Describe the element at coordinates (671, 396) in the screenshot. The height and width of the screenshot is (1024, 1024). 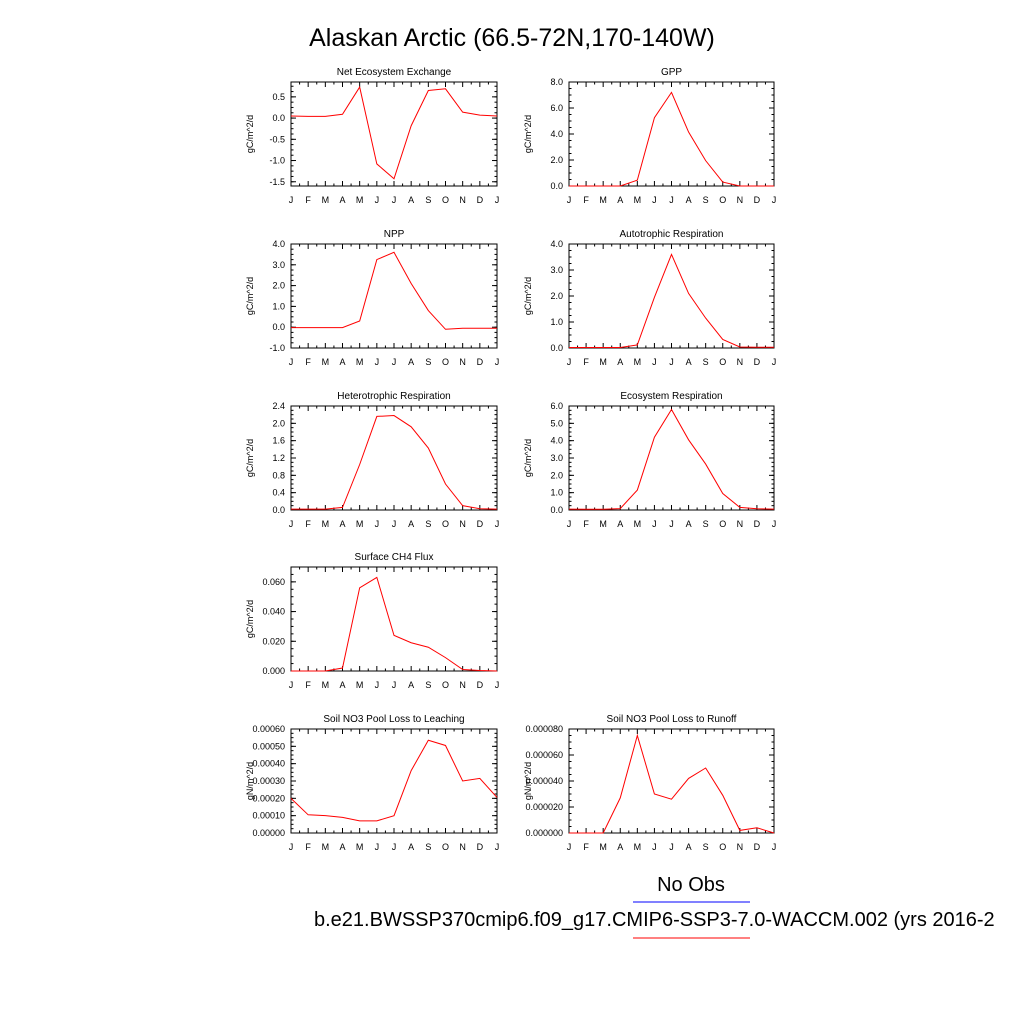
I see `panel-title: Ecosystem Respiration` at that location.